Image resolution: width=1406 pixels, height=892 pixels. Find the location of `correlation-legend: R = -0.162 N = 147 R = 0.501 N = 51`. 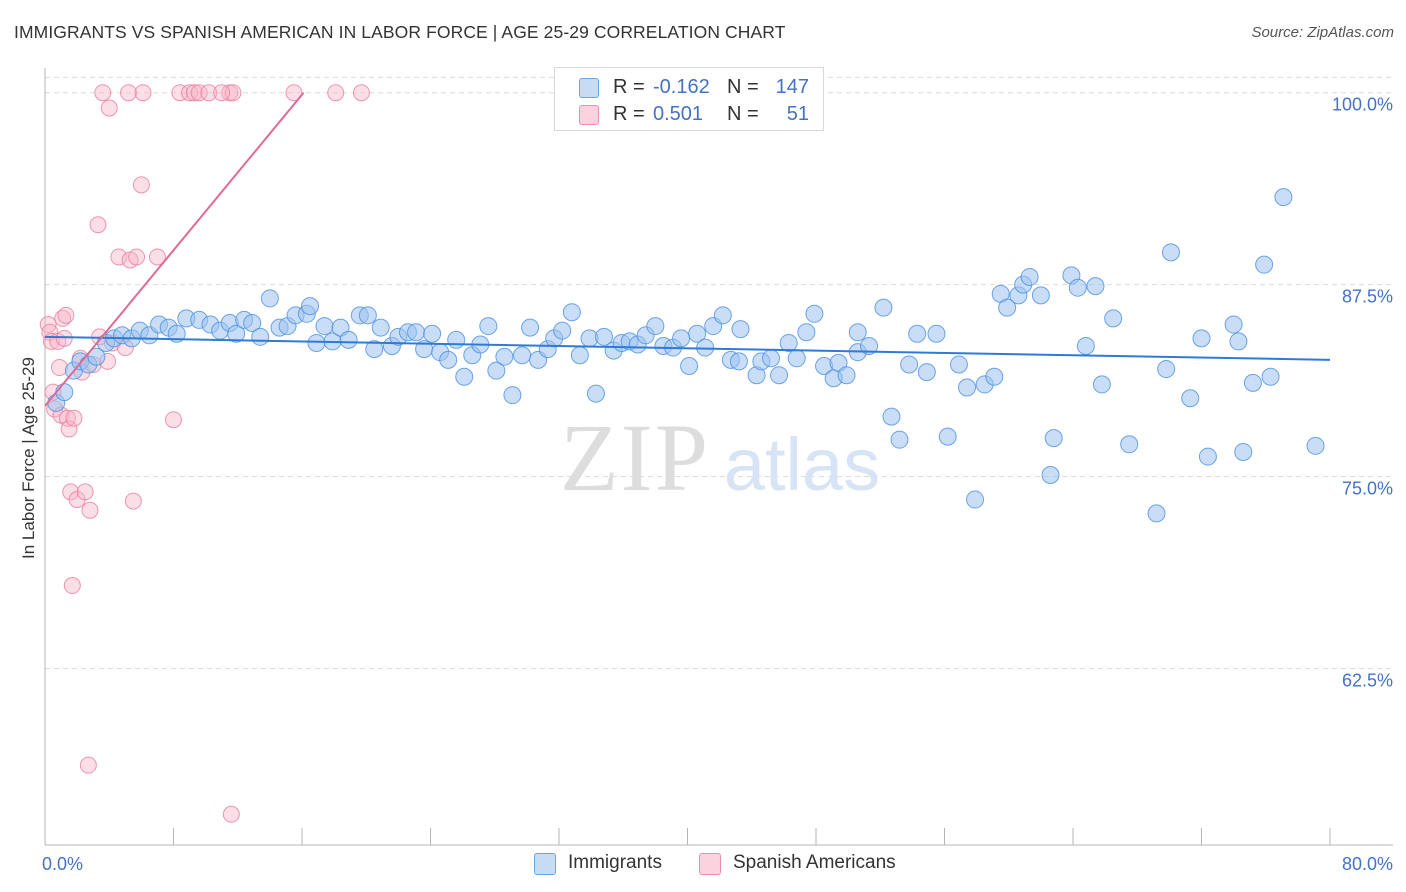

correlation-legend: R = -0.162 N = 147 R = 0.501 N = 51 is located at coordinates (689, 99).